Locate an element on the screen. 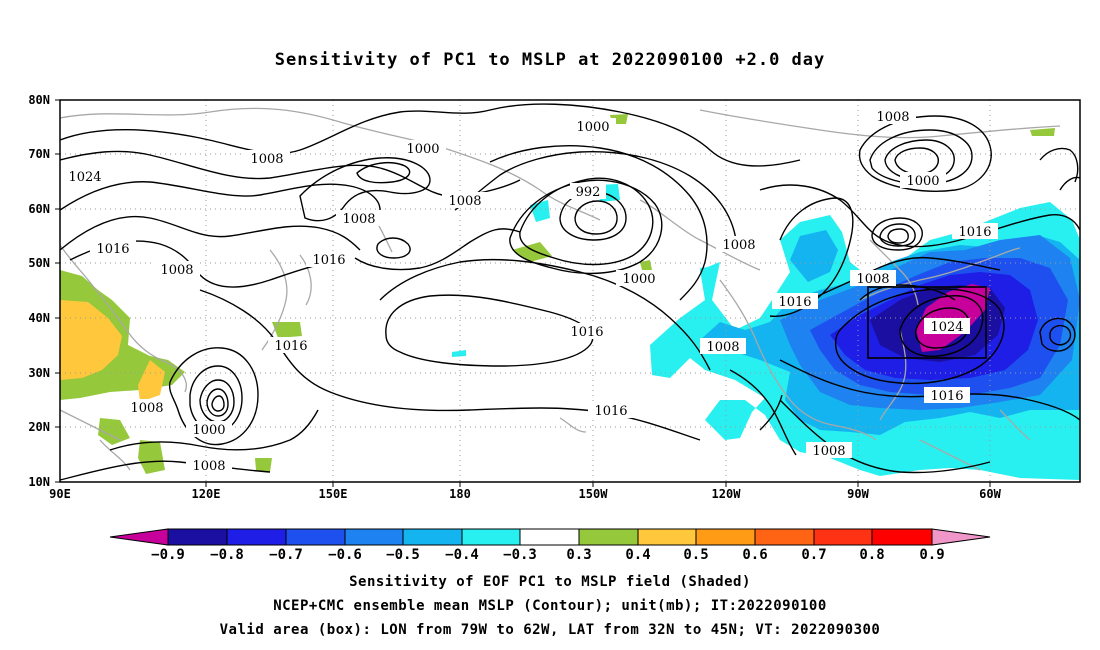 The width and height of the screenshot is (1100, 650). colorbar-label: −0.5 is located at coordinates (403, 555).